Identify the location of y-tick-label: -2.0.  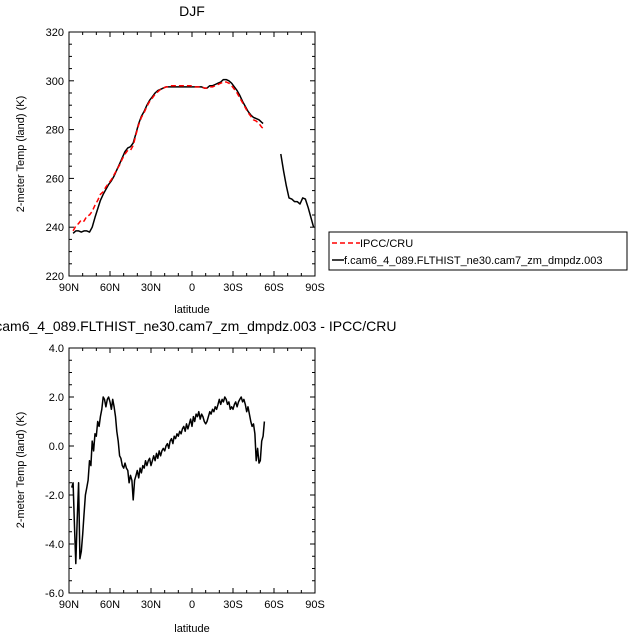
(54, 496).